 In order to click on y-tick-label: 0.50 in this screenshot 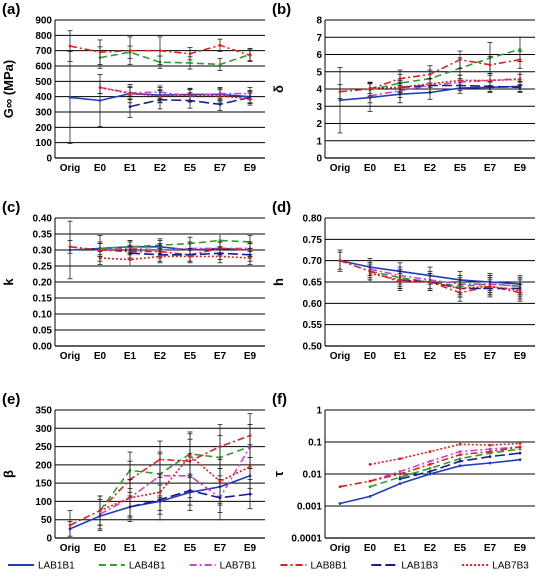, I will do `click(313, 347)`.